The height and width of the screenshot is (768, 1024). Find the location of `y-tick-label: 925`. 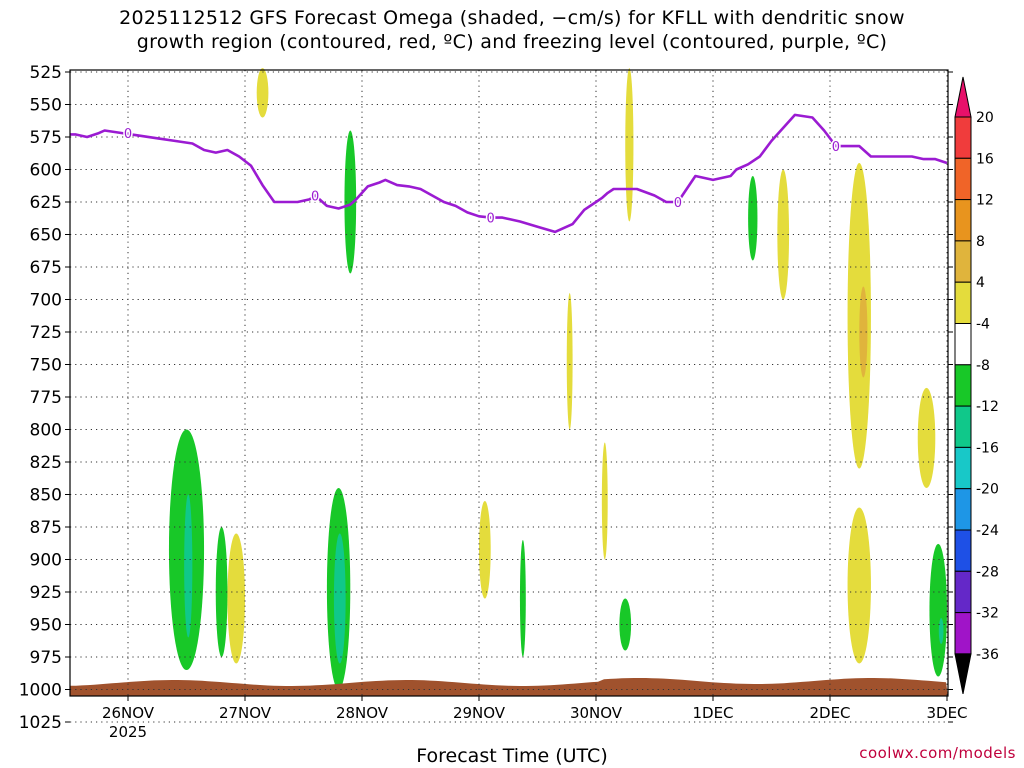

y-tick-label: 925 is located at coordinates (46, 593).